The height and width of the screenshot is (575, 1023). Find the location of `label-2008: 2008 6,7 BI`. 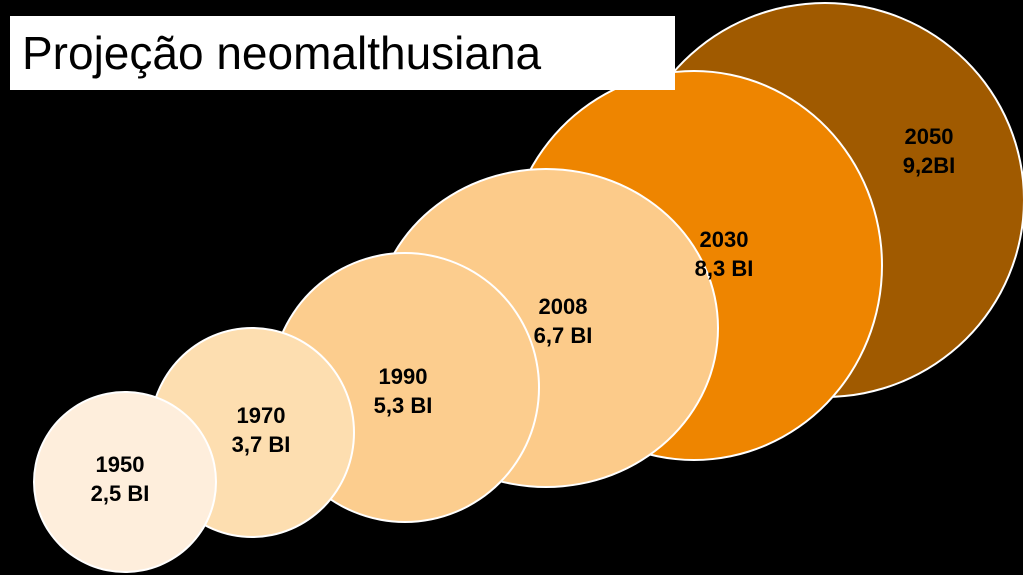

label-2008: 2008 6,7 BI is located at coordinates (563, 321).